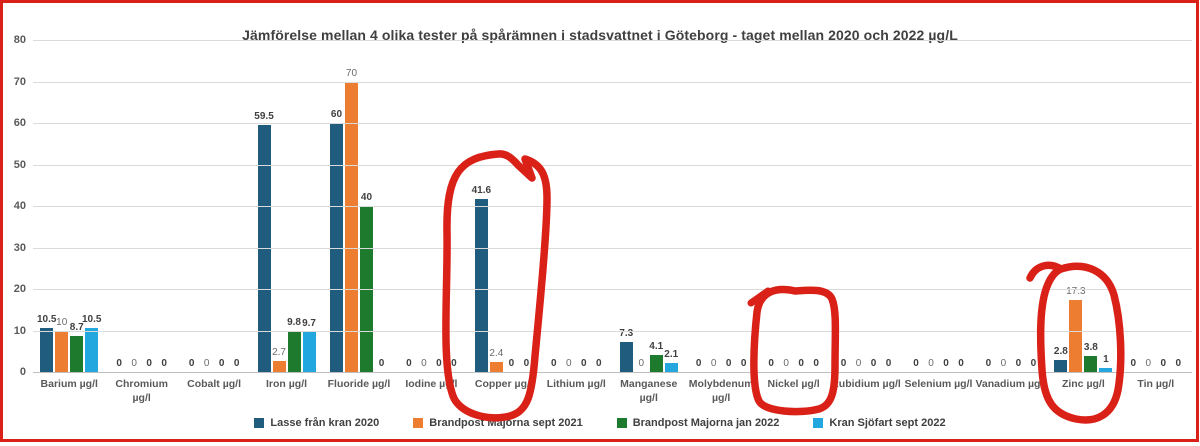 This screenshot has height=446, width=1200. What do you see at coordinates (264, 117) in the screenshot?
I see `bar-value-label: 59.5` at bounding box center [264, 117].